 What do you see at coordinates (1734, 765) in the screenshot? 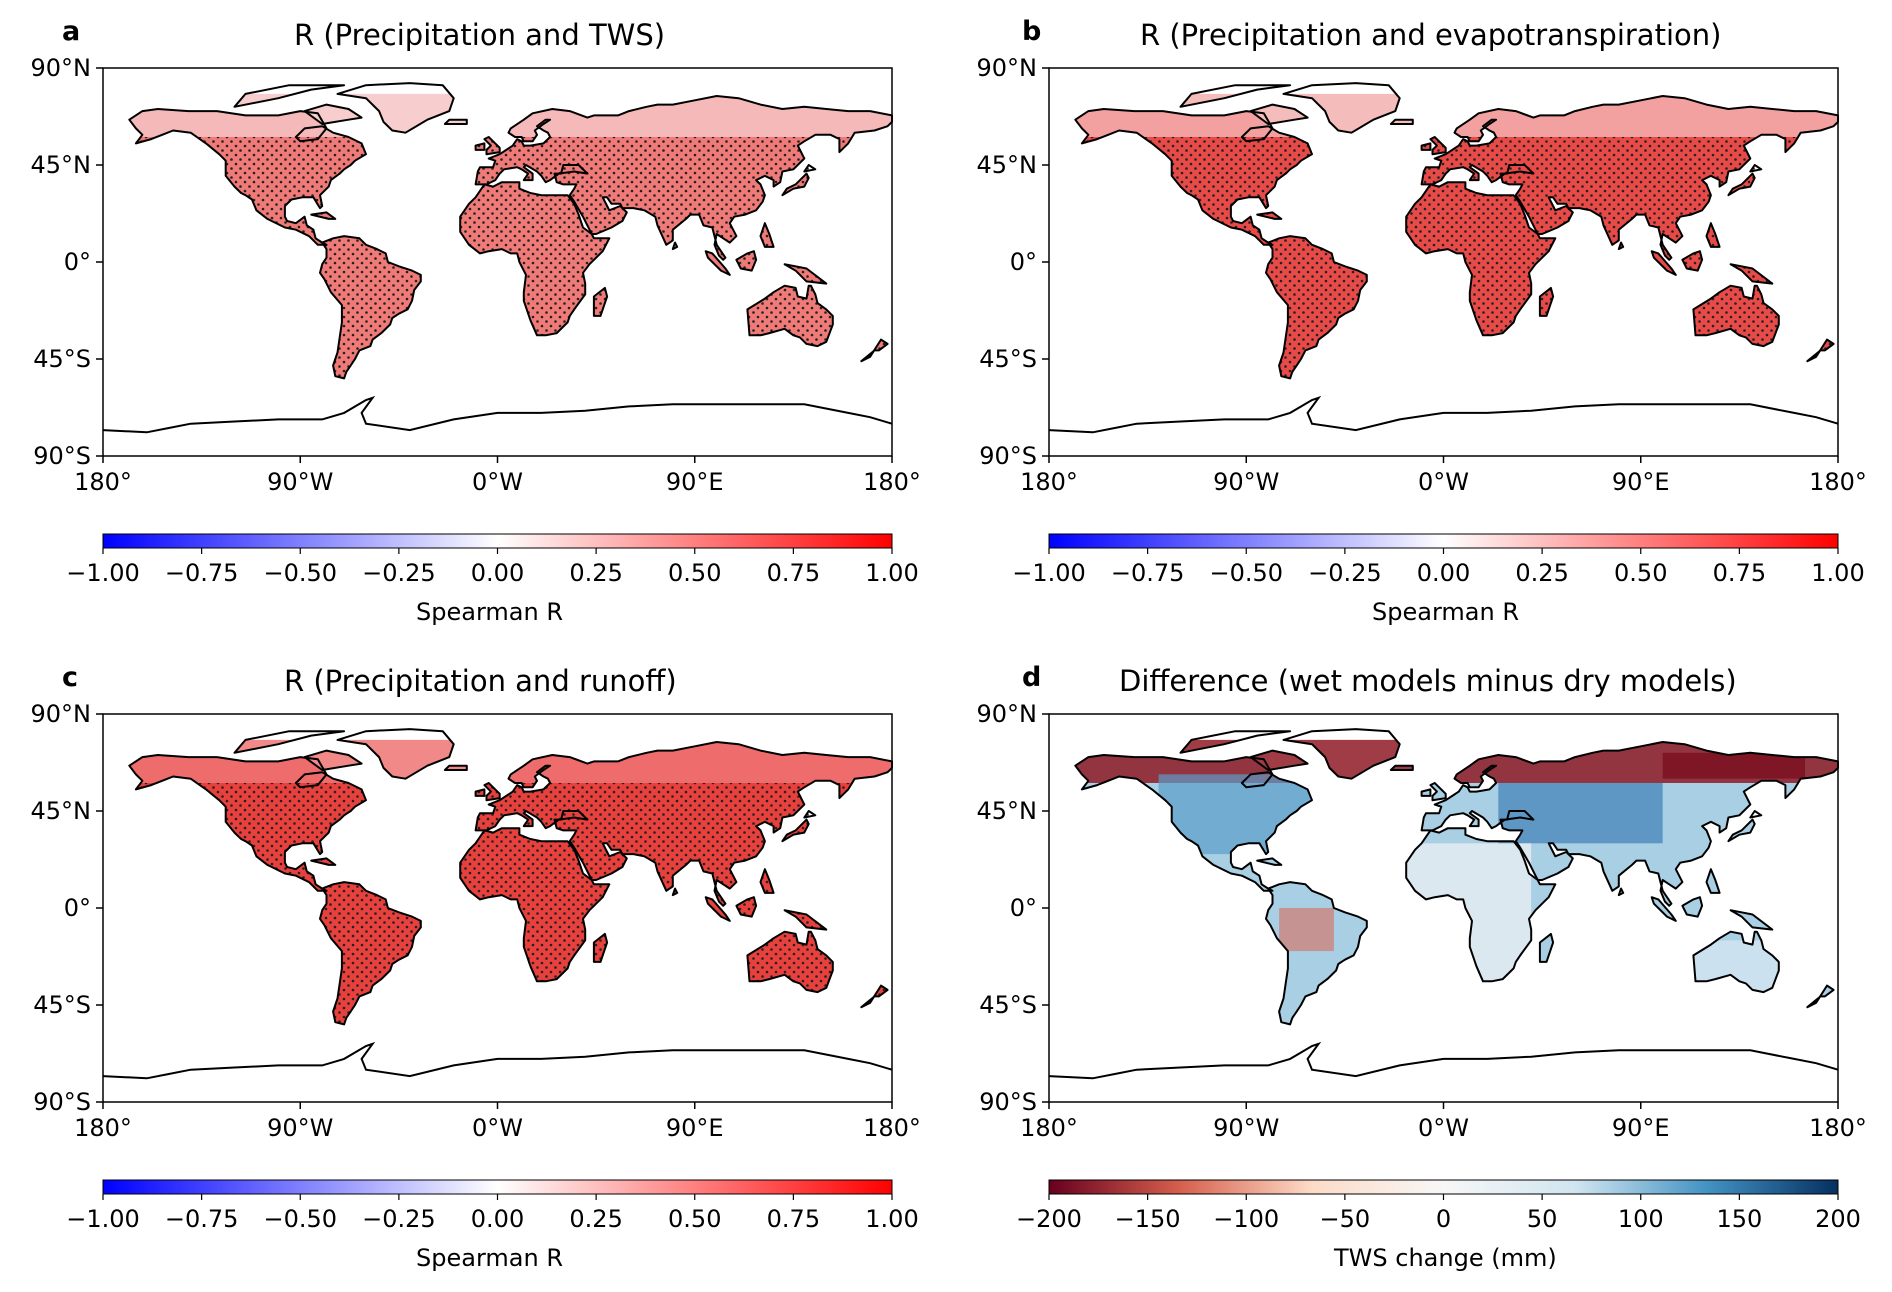
I see `siberia-dry-region` at bounding box center [1734, 765].